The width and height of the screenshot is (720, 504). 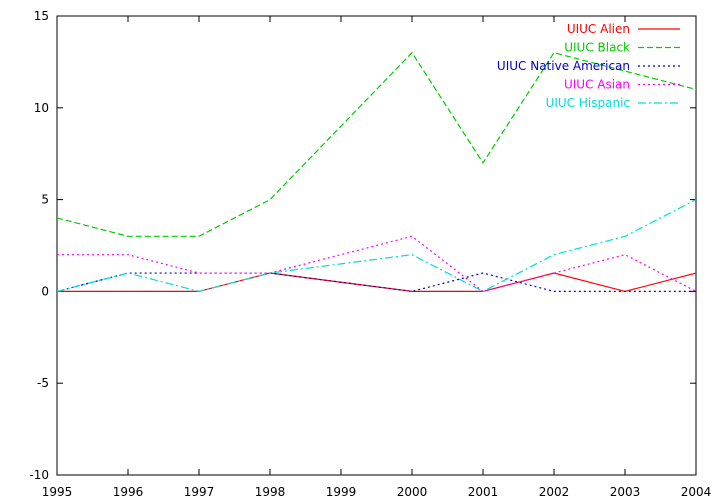 What do you see at coordinates (563, 66) in the screenshot?
I see `legend-label: UIUC Native American` at bounding box center [563, 66].